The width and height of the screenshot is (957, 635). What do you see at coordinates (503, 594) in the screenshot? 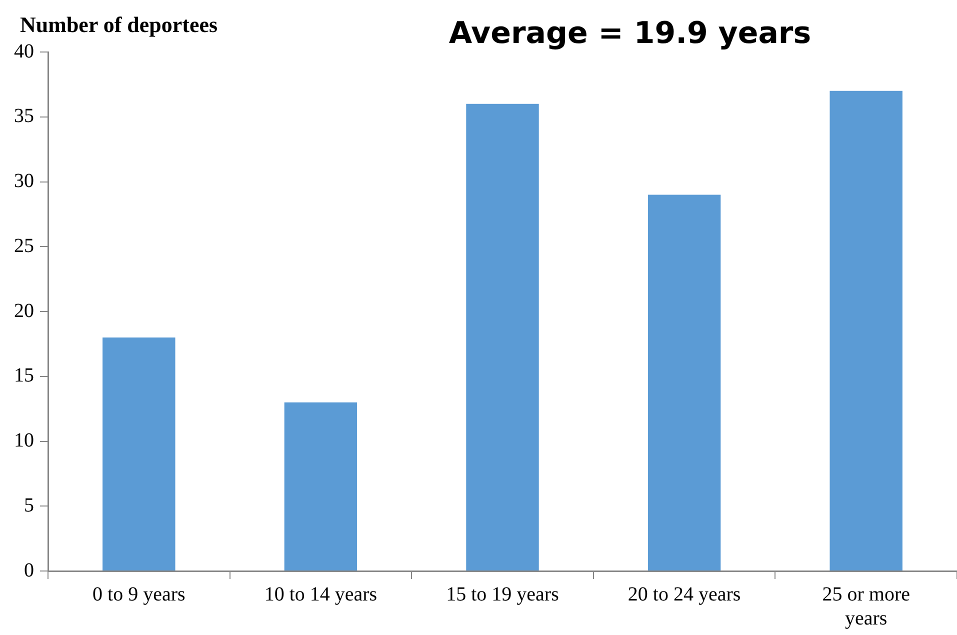
I see `x-tick-label: 15 to 19 years` at bounding box center [503, 594].